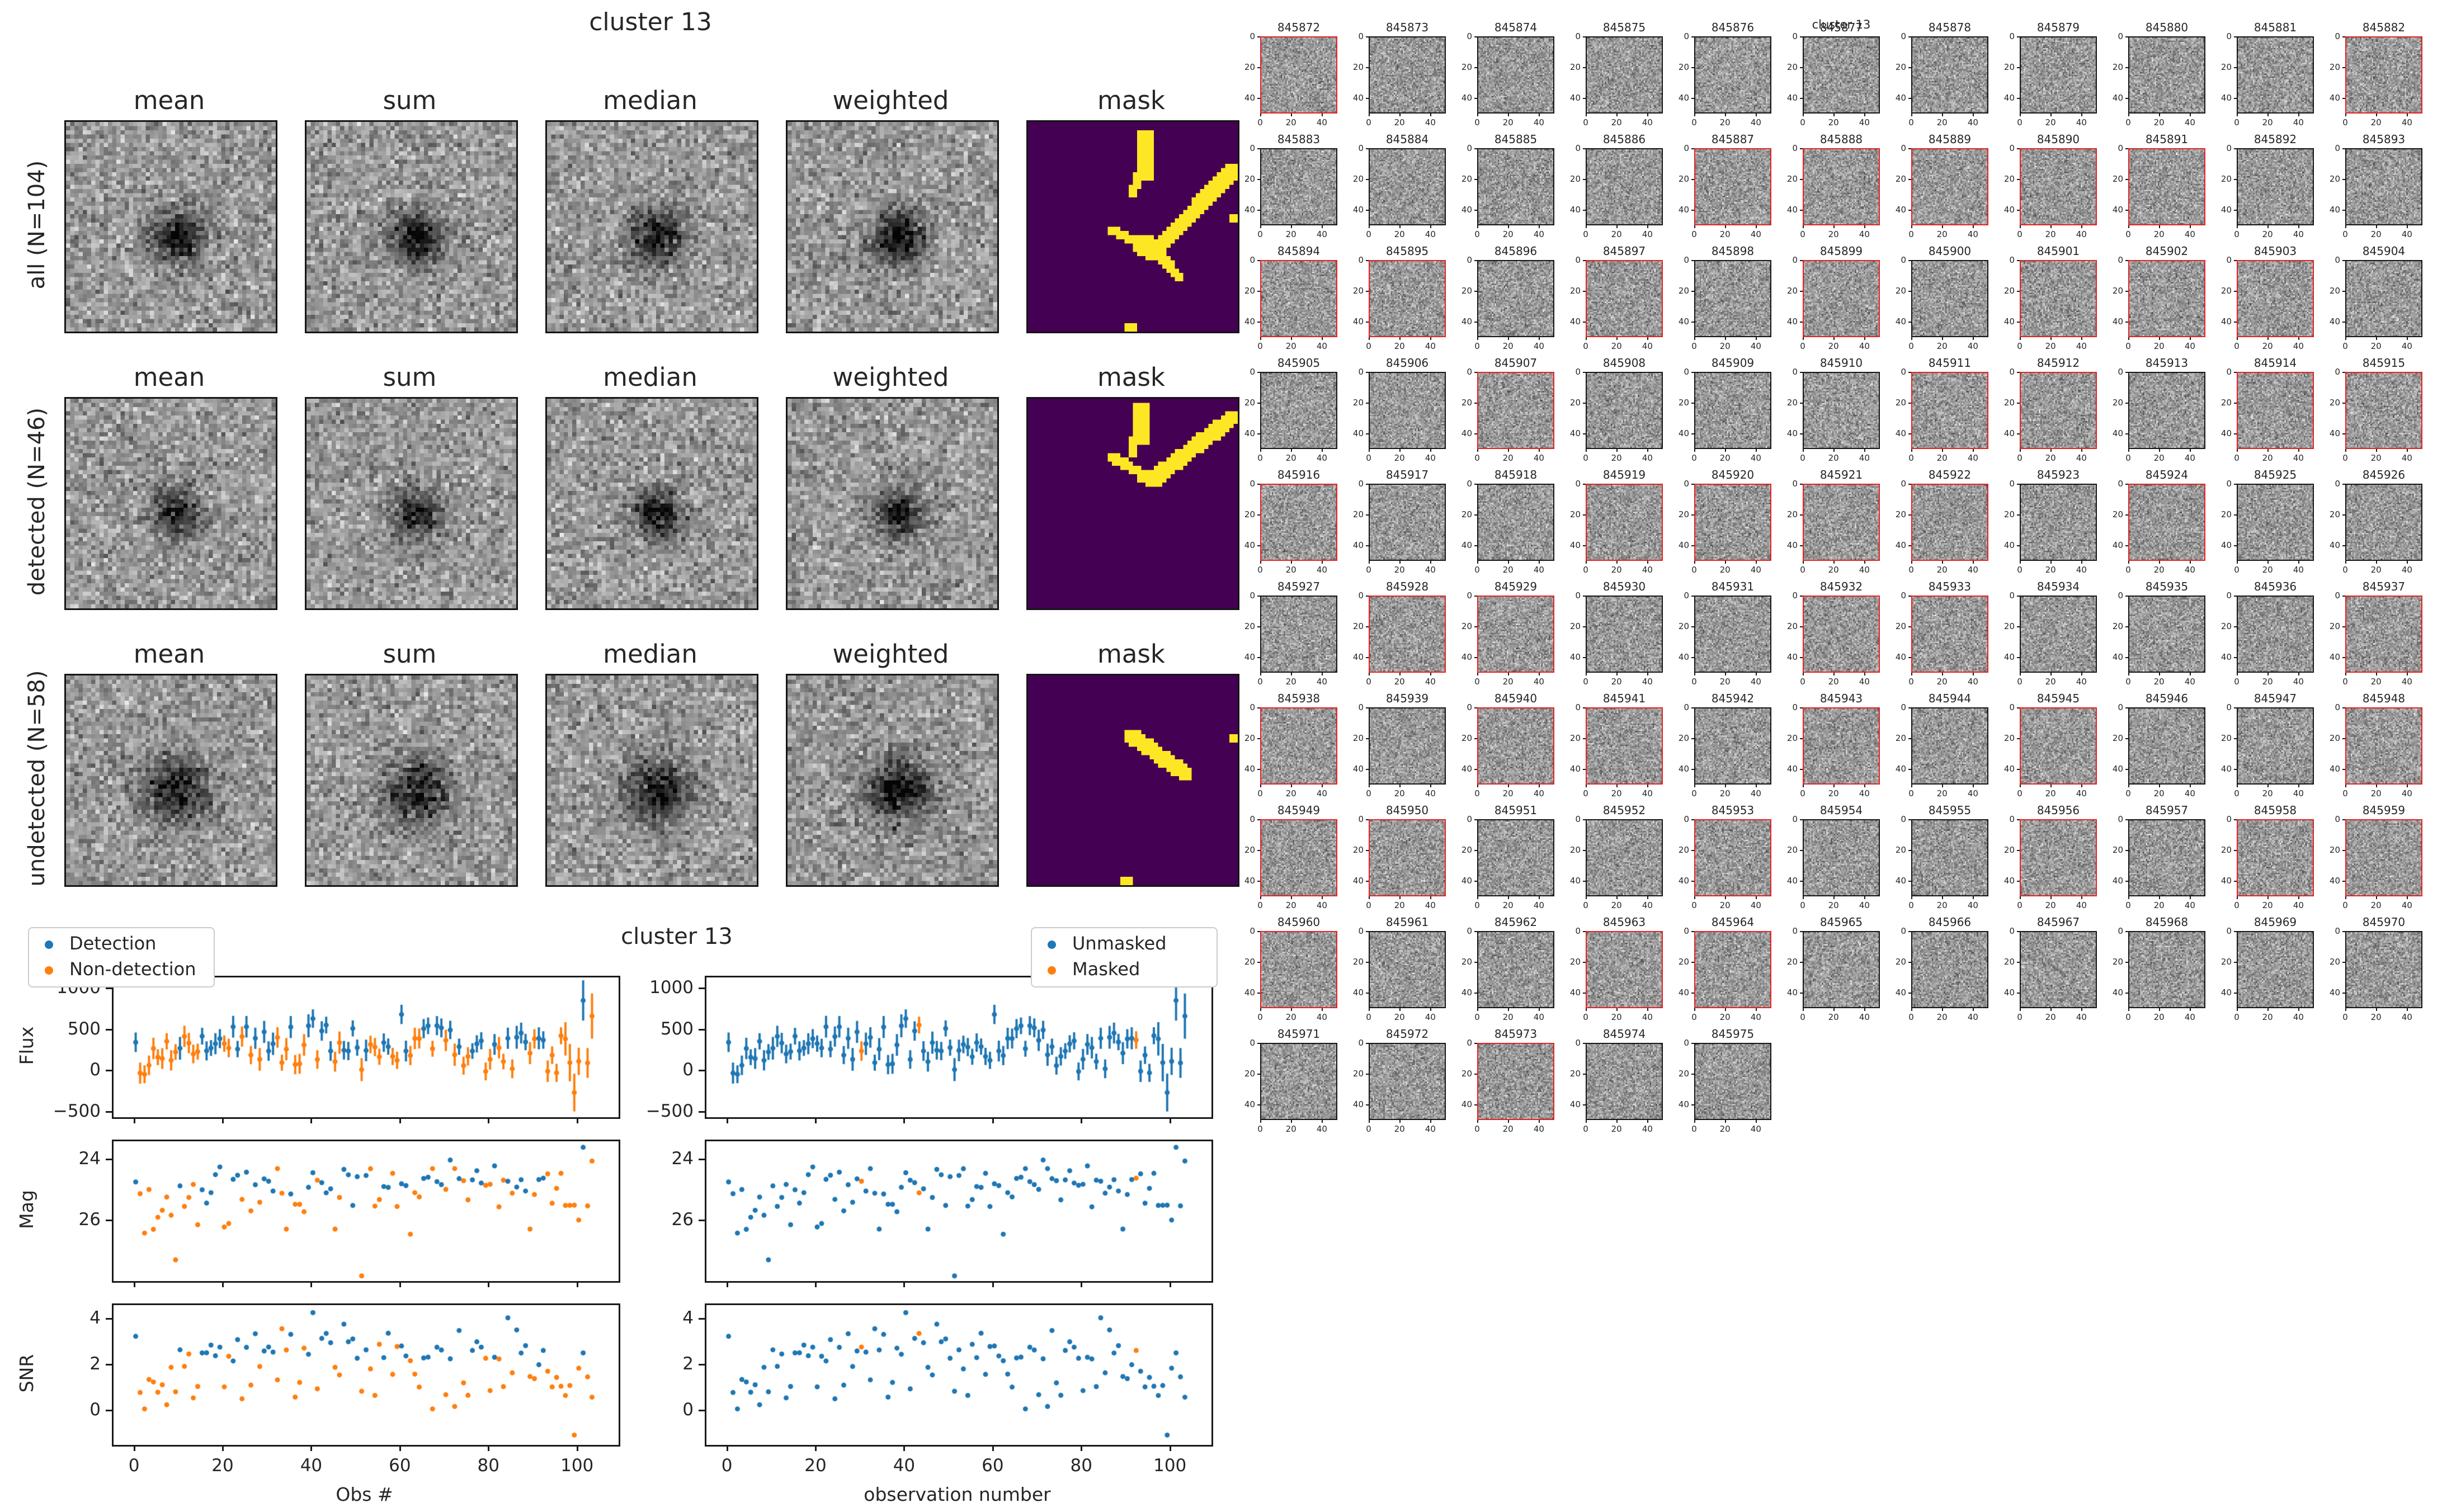  I want to click on stamp-title-845905: 845905, so click(1299, 363).